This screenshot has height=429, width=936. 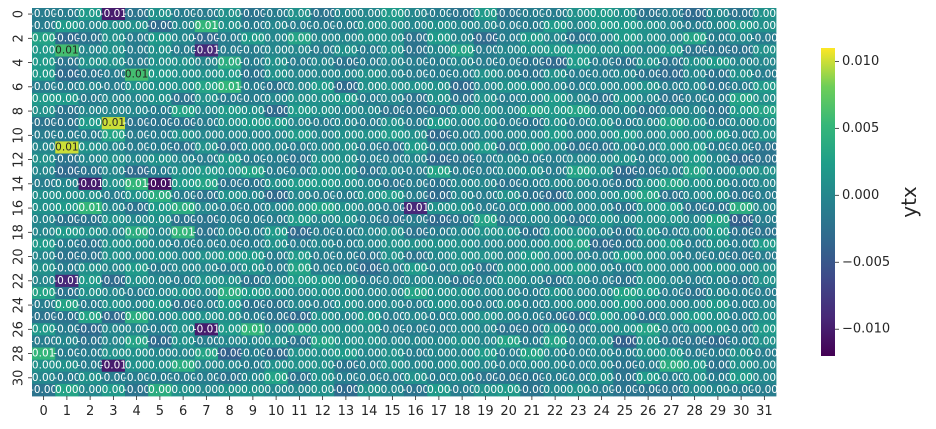 I want to click on cell-value-label: -0.01, so click(x=113, y=366).